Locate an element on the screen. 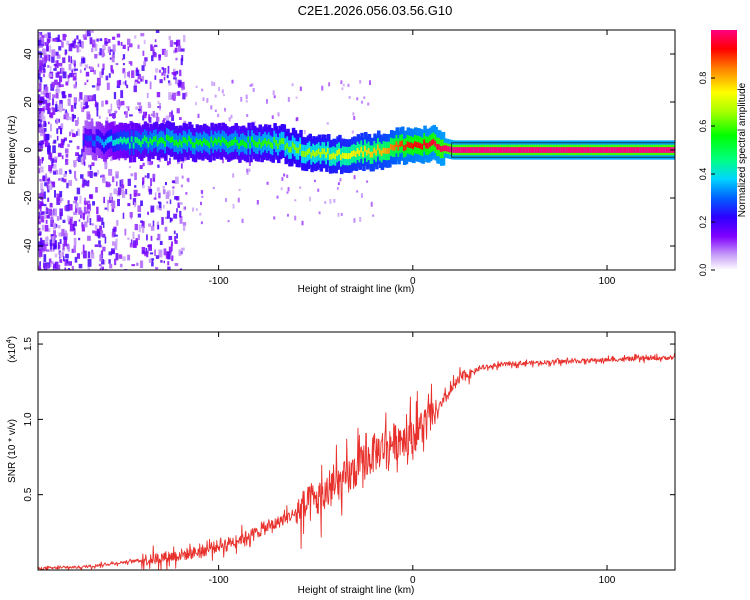  snr-y-tick-label: 1.5 is located at coordinates (28, 344).